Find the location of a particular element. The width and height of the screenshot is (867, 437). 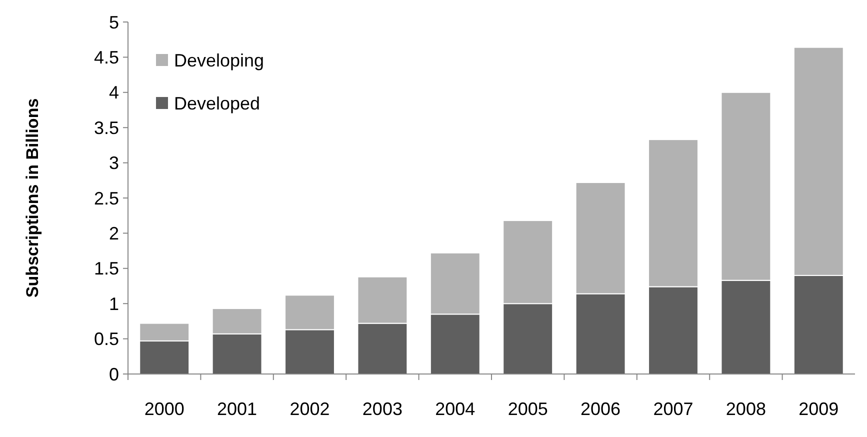

y-tick-label: 1 is located at coordinates (113, 304).